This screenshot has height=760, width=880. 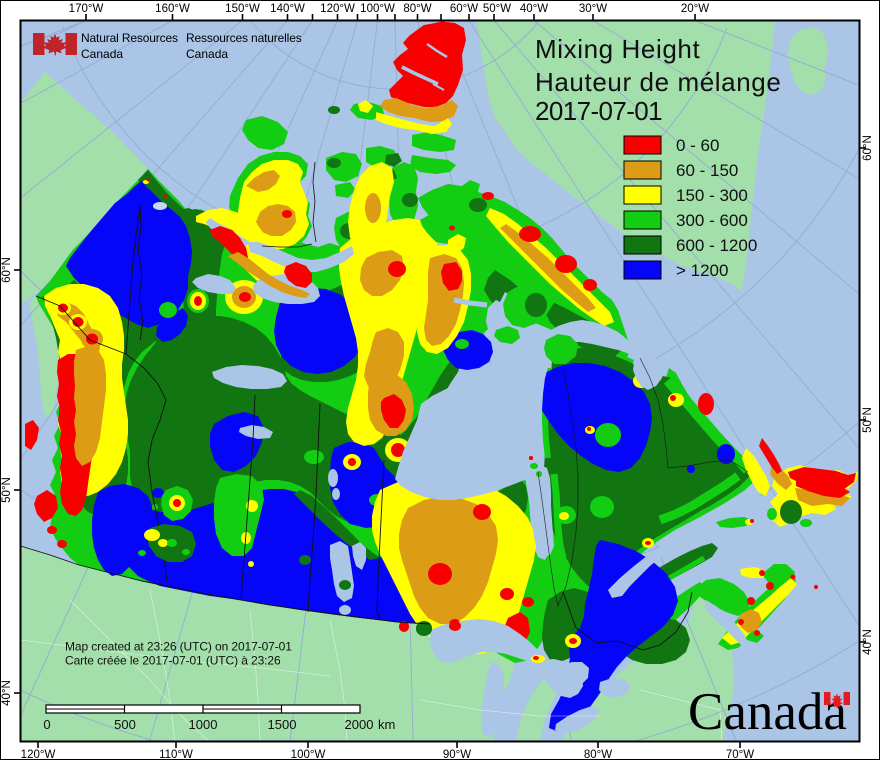 What do you see at coordinates (457, 754) in the screenshot?
I see `svg-text: 90°W` at bounding box center [457, 754].